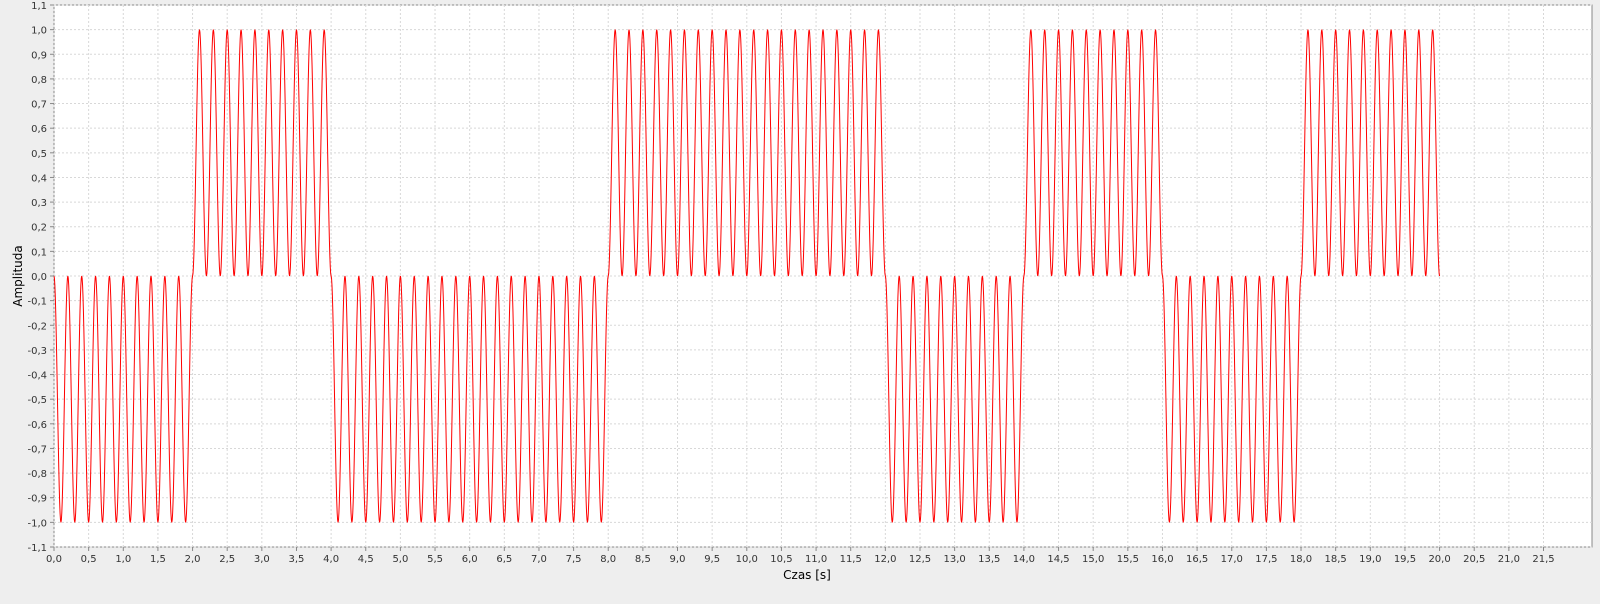  What do you see at coordinates (37, 376) in the screenshot?
I see `y-tick-label: -0,4` at bounding box center [37, 376].